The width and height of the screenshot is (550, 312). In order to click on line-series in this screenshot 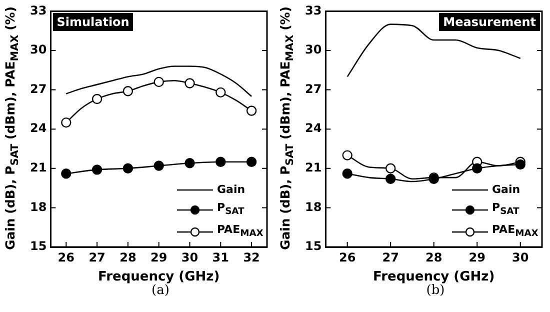, I will do `click(159, 81)`.